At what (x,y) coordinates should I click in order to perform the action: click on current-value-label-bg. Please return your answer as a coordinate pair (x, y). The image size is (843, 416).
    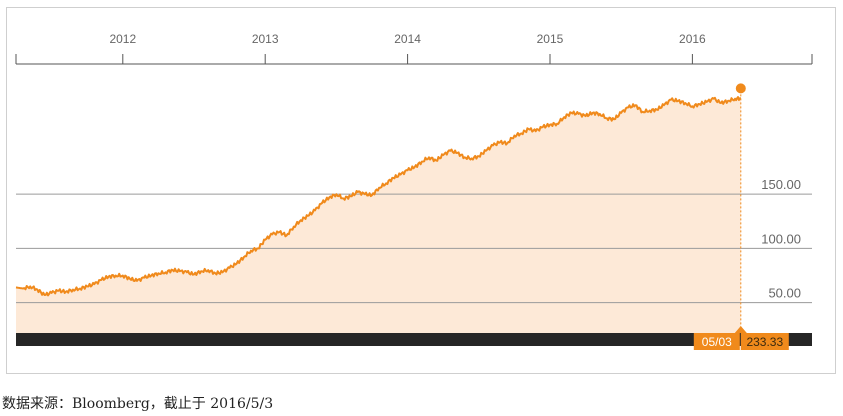
    Looking at the image, I should click on (764, 341).